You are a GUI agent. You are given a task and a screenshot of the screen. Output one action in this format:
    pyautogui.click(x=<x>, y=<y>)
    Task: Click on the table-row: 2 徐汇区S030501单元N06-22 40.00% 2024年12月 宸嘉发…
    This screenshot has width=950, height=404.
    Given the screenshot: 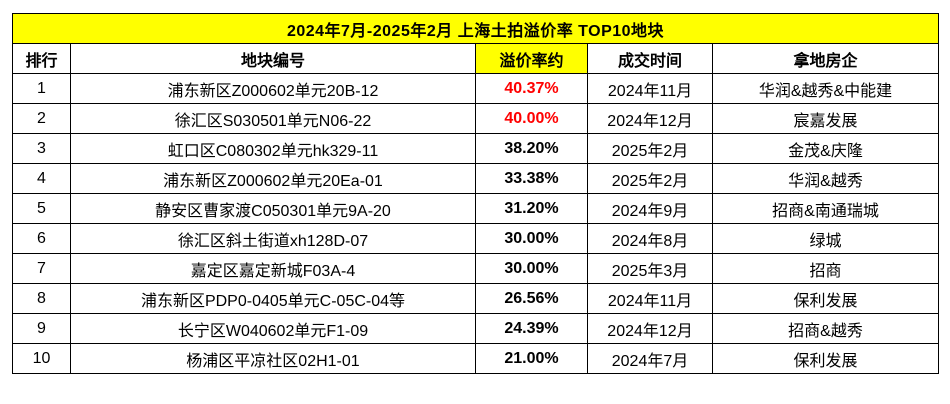 What is the action you would take?
    pyautogui.click(x=475, y=118)
    